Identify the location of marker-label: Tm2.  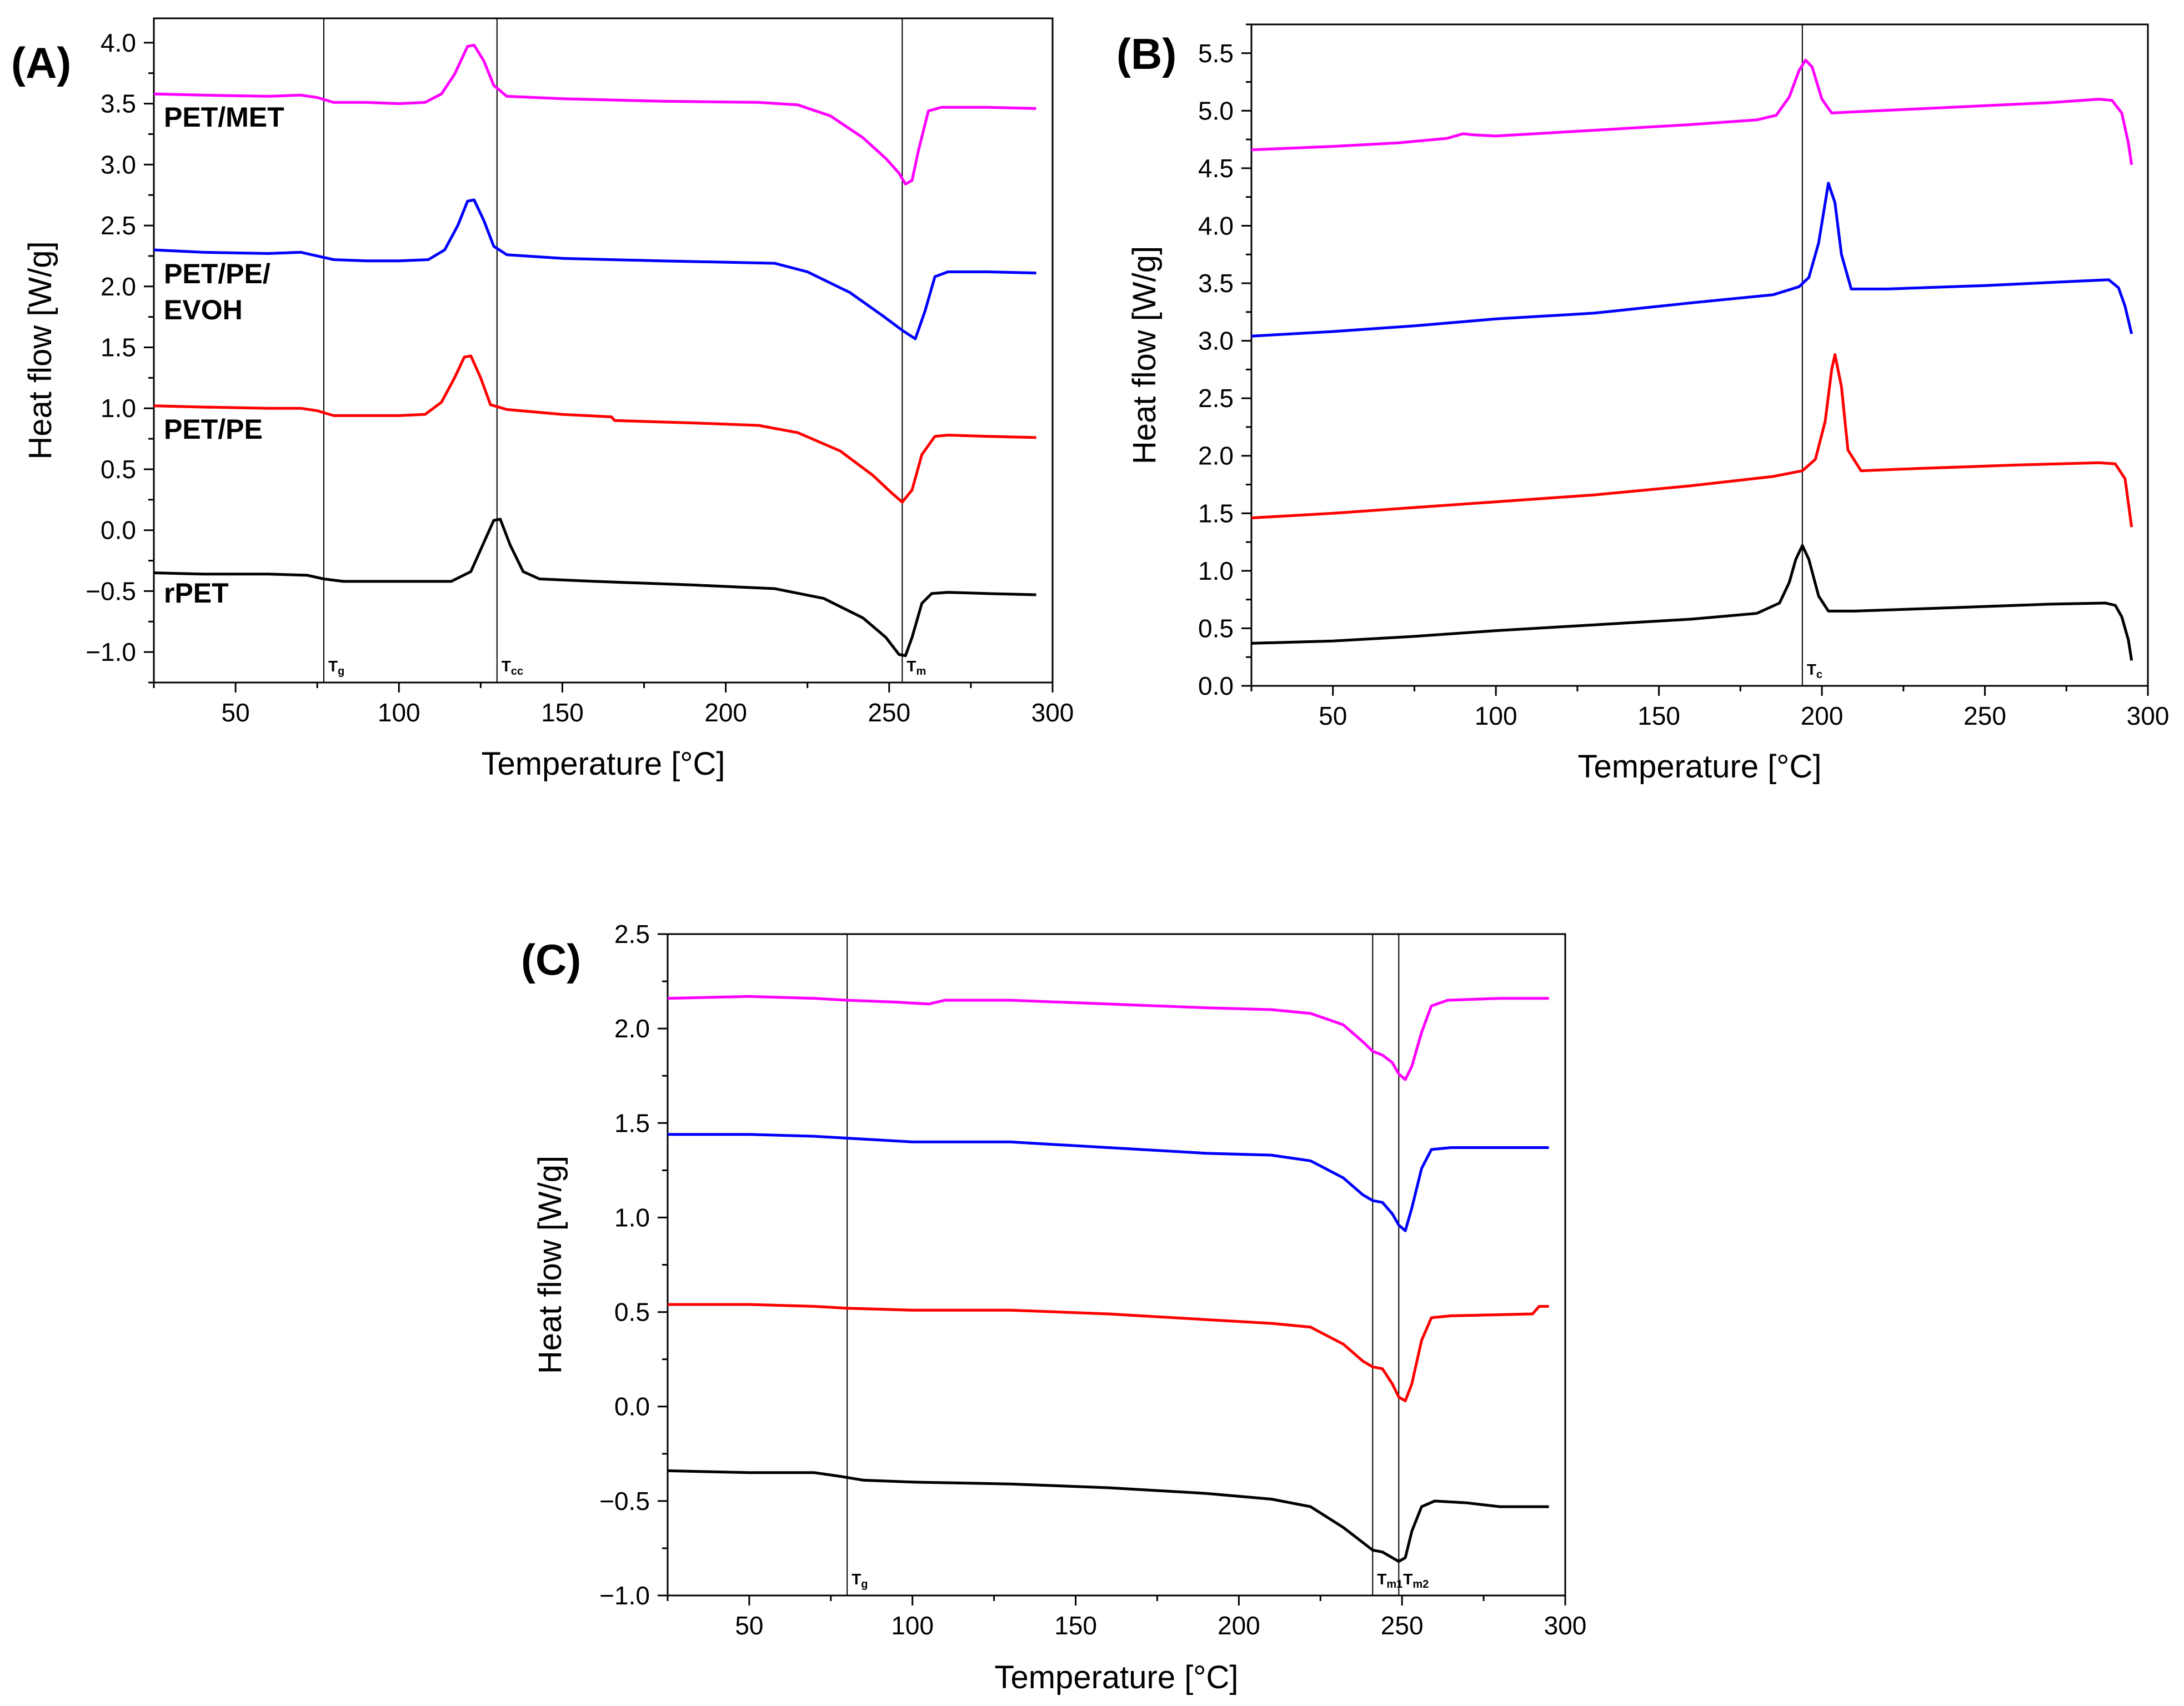
(1416, 1580).